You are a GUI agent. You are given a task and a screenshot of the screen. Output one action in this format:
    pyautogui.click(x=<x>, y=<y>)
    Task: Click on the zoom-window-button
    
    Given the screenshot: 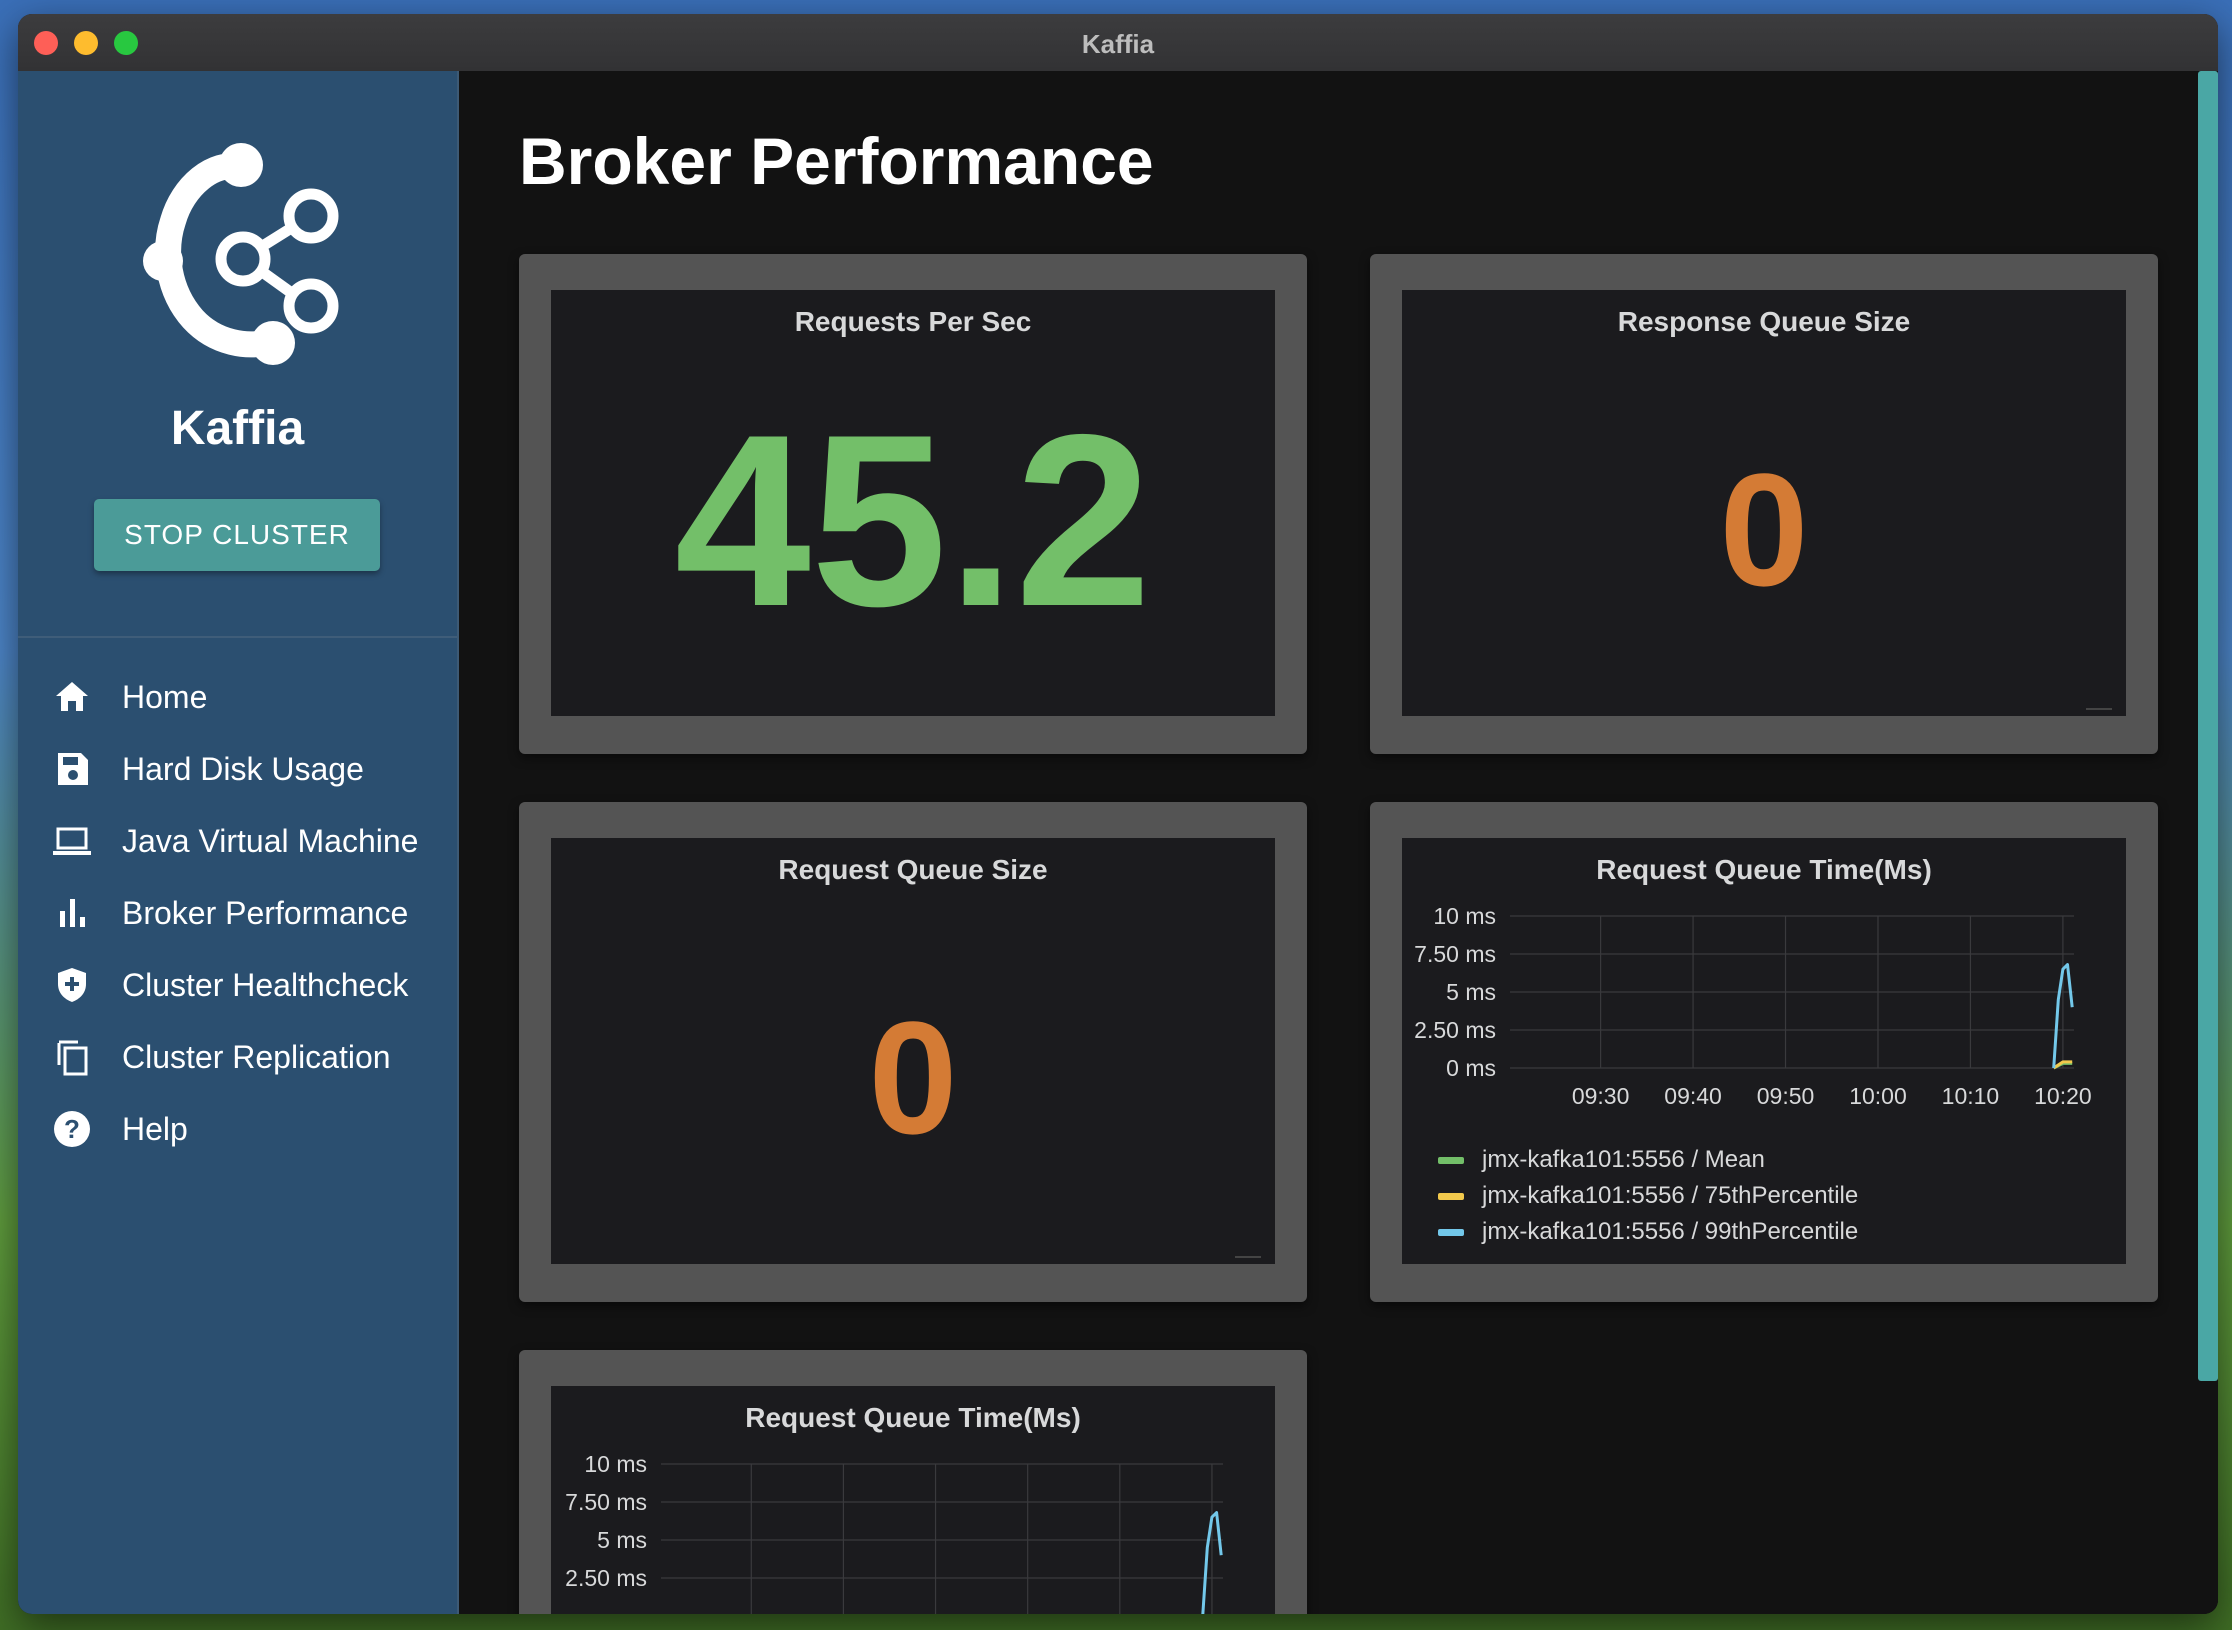 What is the action you would take?
    pyautogui.click(x=126, y=43)
    